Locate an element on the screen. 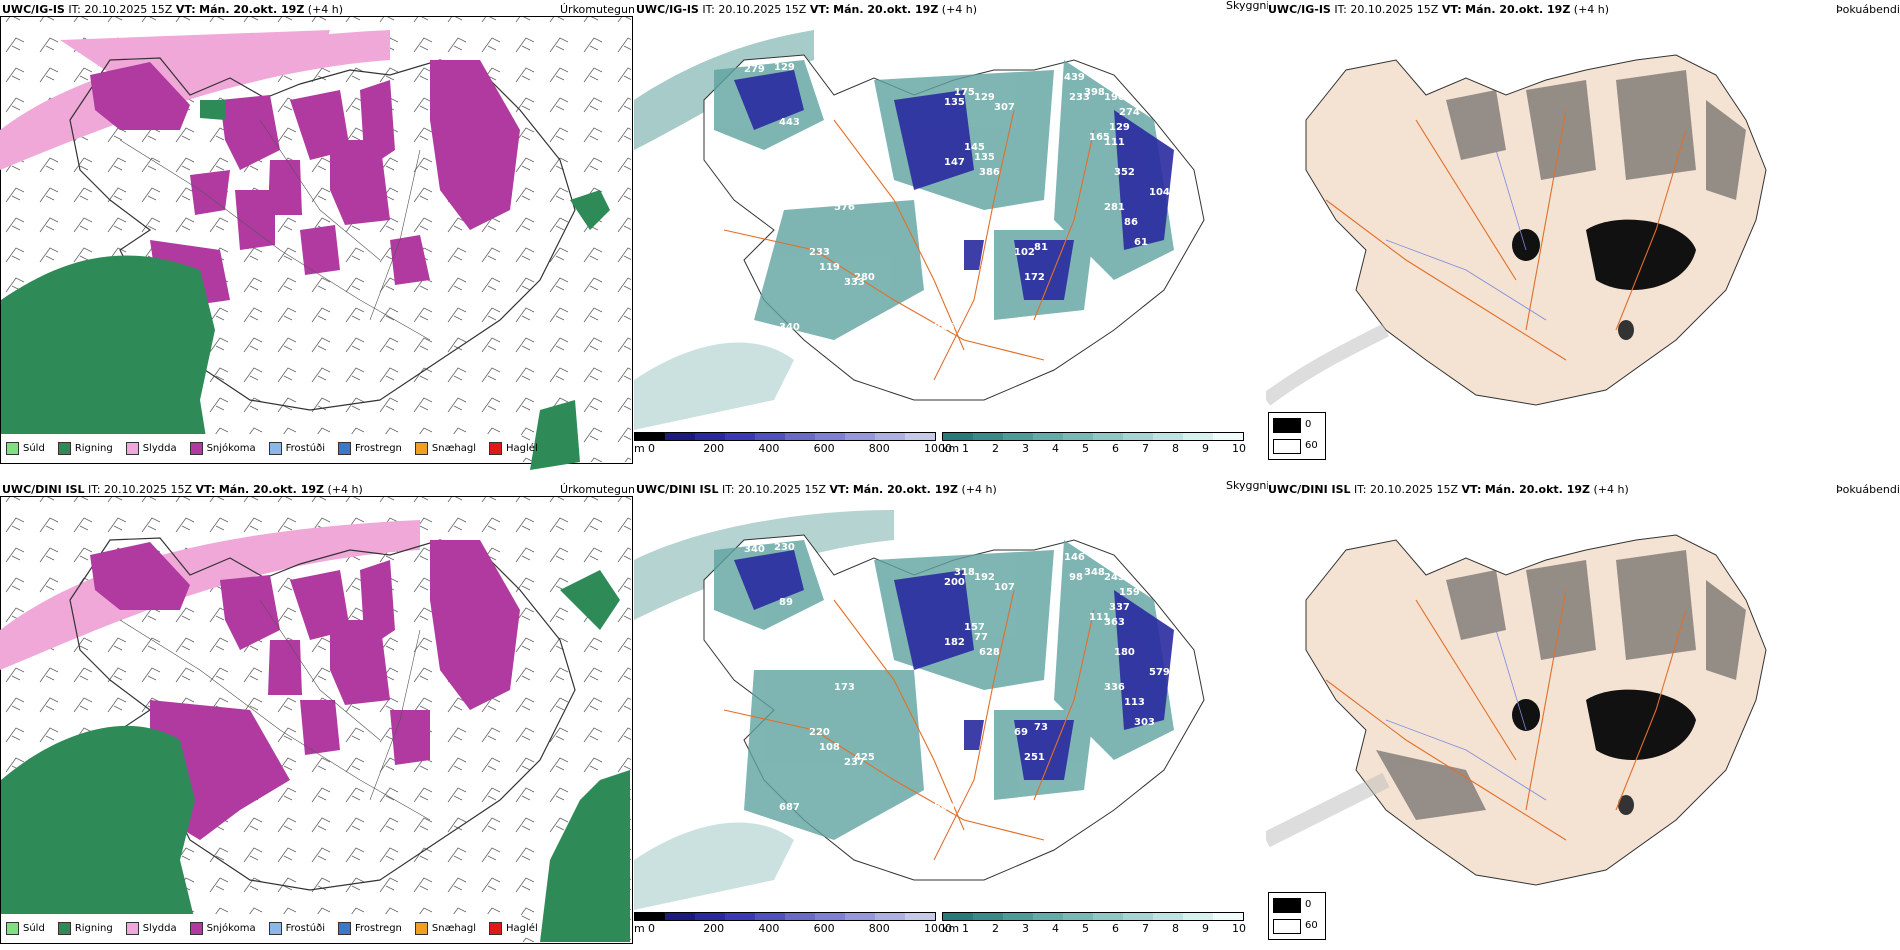 This screenshot has width=1900, height=950. colorbar-tick: 0 is located at coordinates (651, 928).